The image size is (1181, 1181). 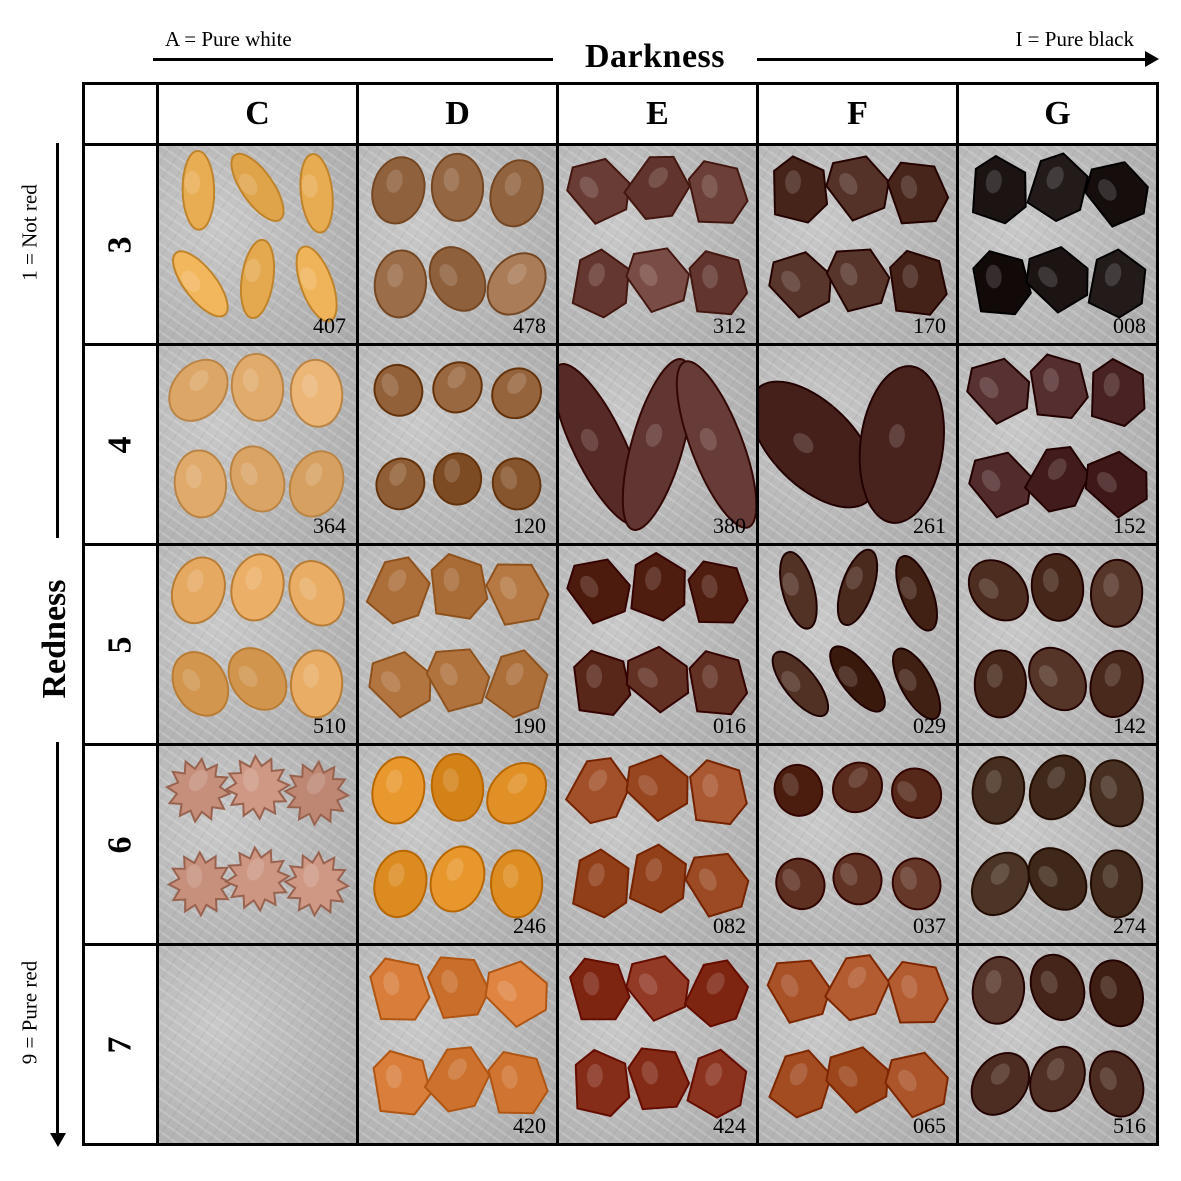 I want to click on specimen-code: 274, so click(x=1129, y=925).